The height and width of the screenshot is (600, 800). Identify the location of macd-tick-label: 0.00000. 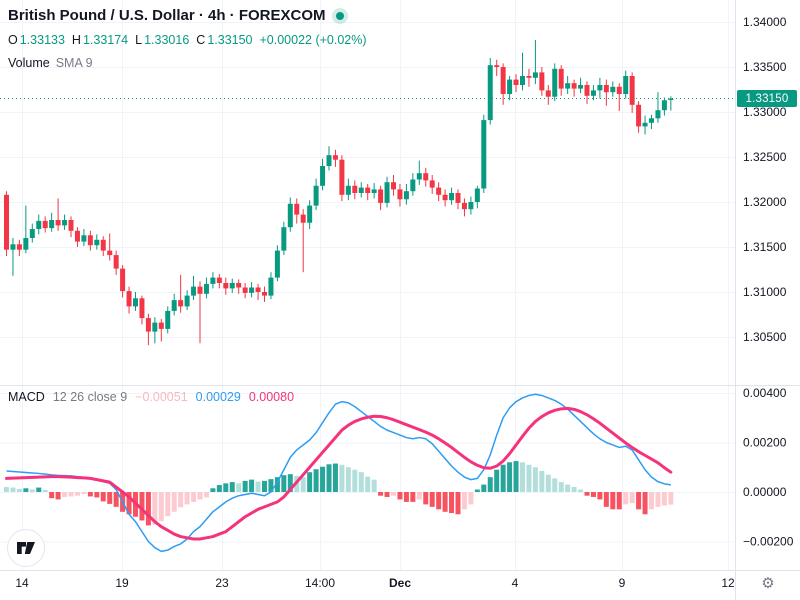
(765, 492).